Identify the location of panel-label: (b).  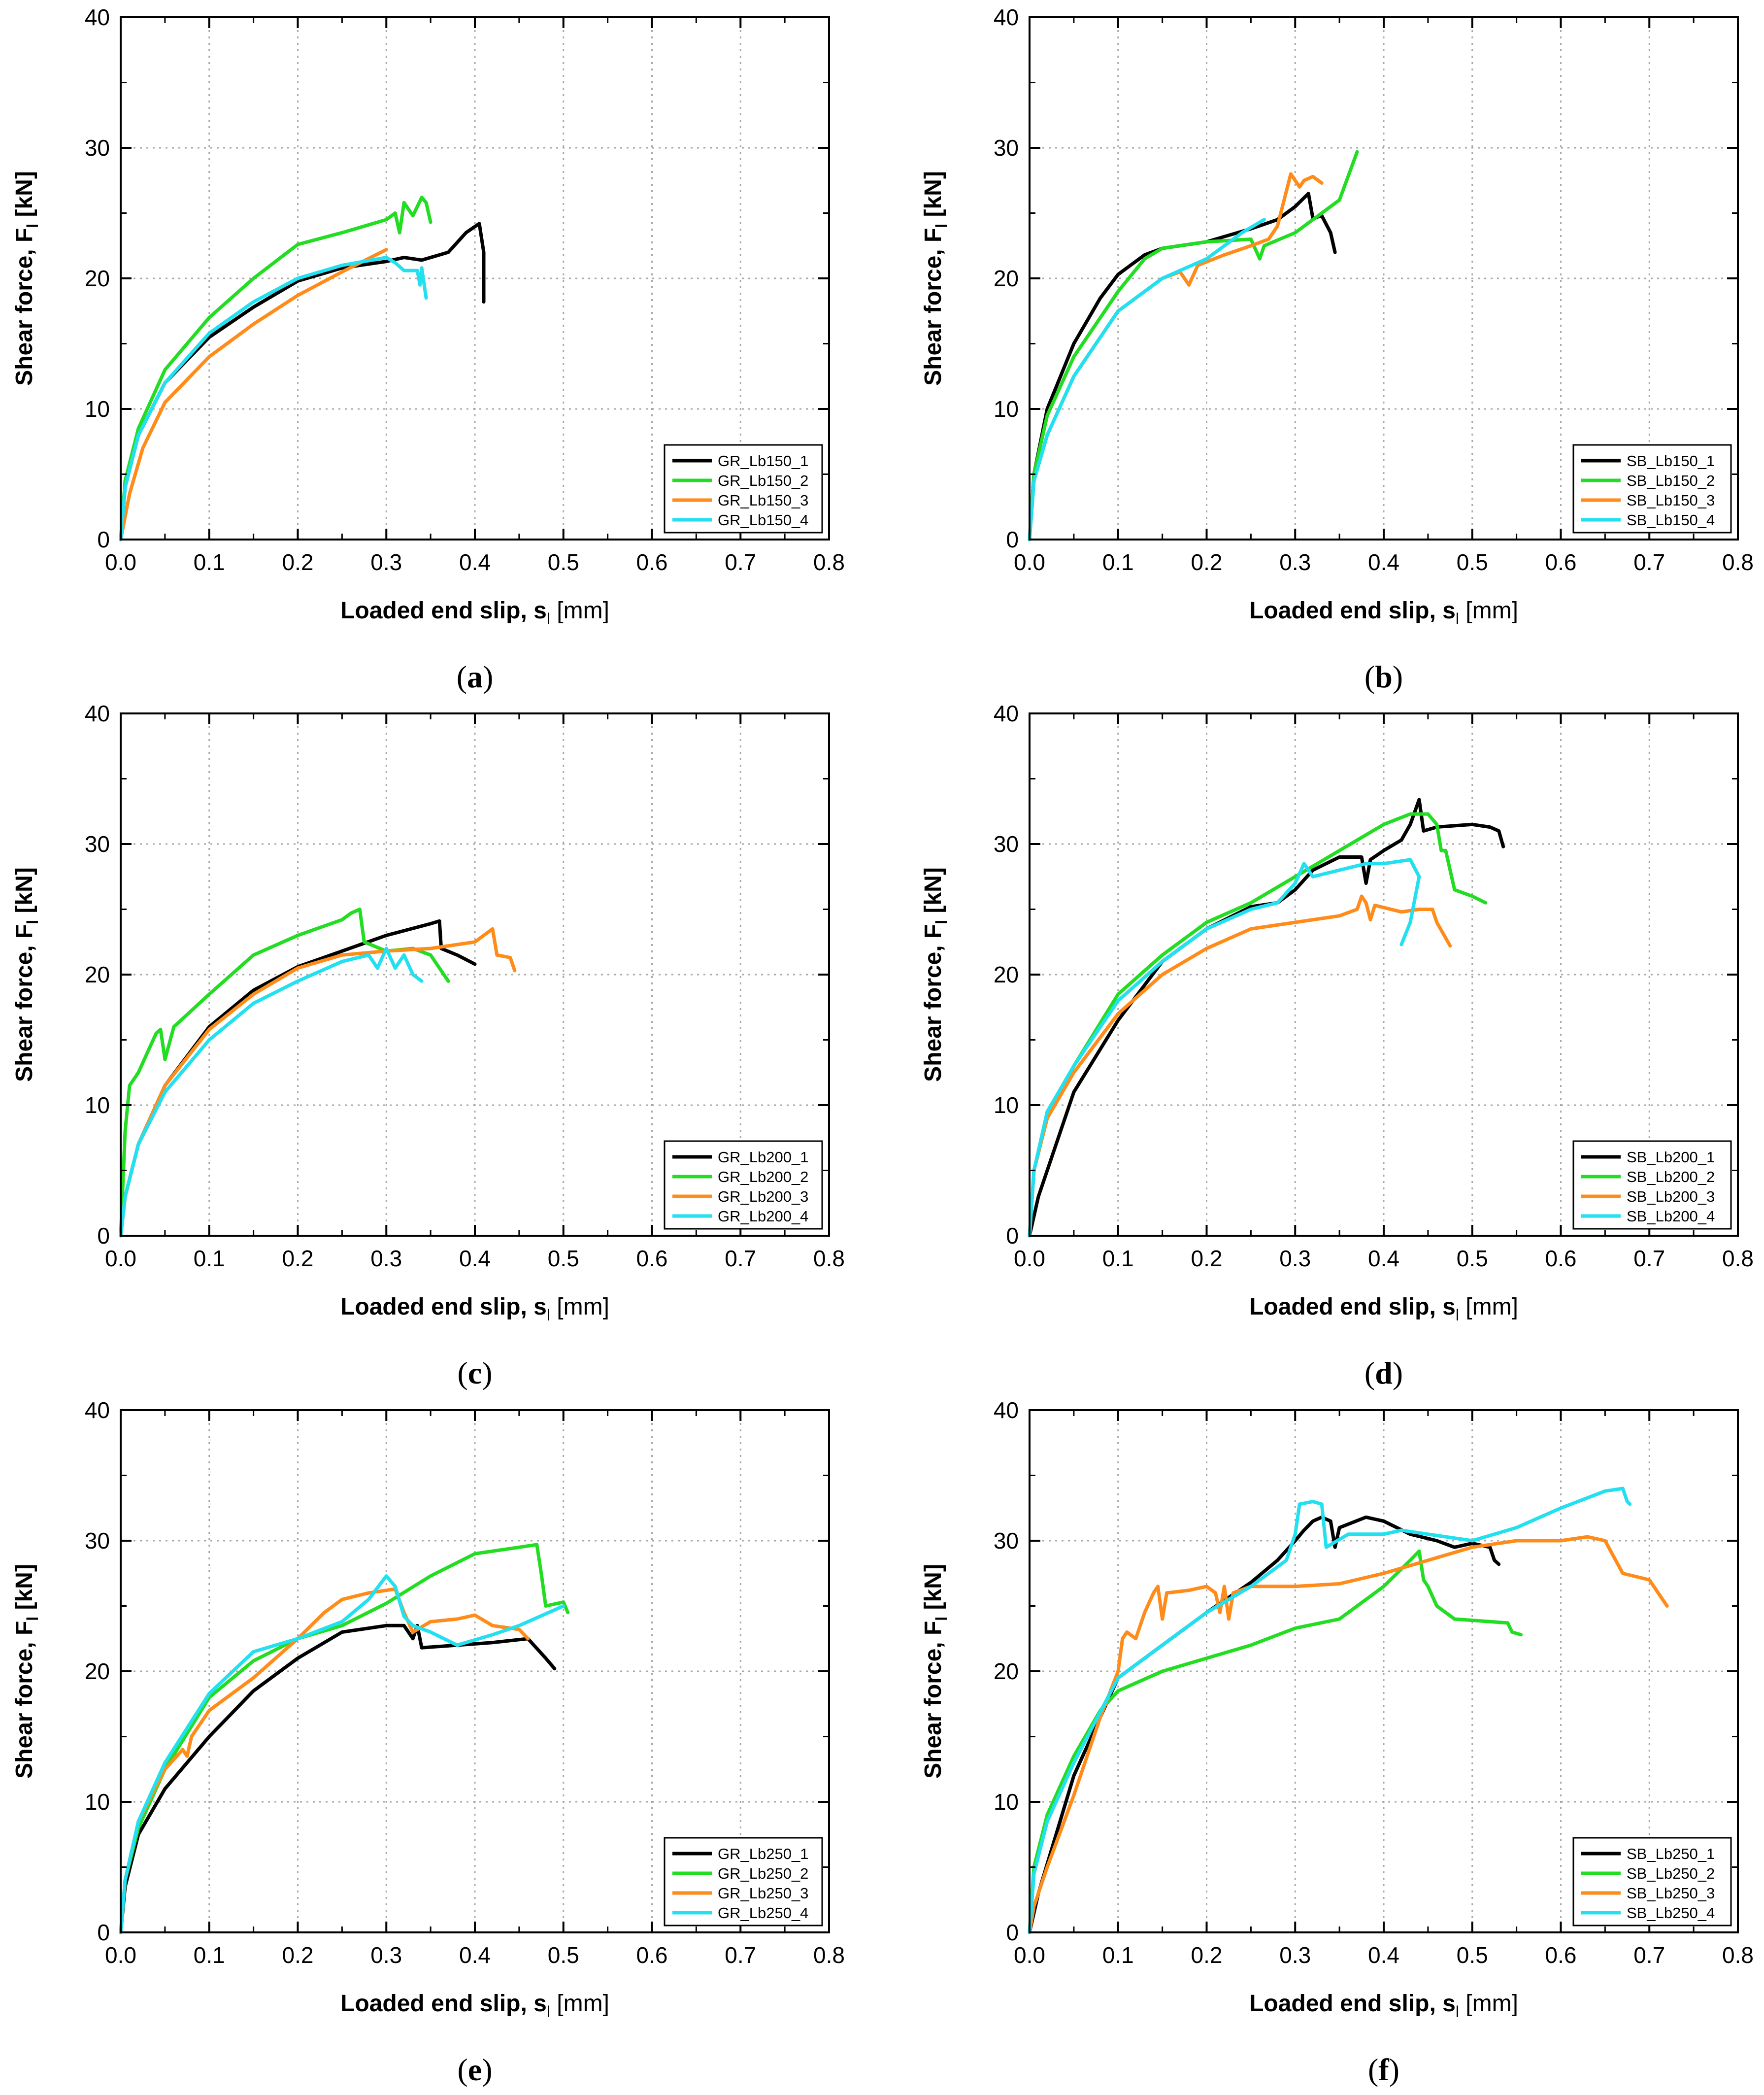
(1384, 676).